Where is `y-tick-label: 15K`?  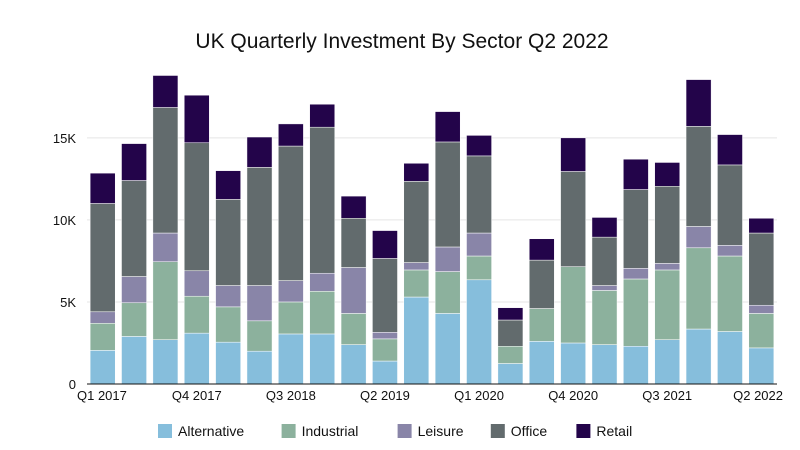 y-tick-label: 15K is located at coordinates (64, 138).